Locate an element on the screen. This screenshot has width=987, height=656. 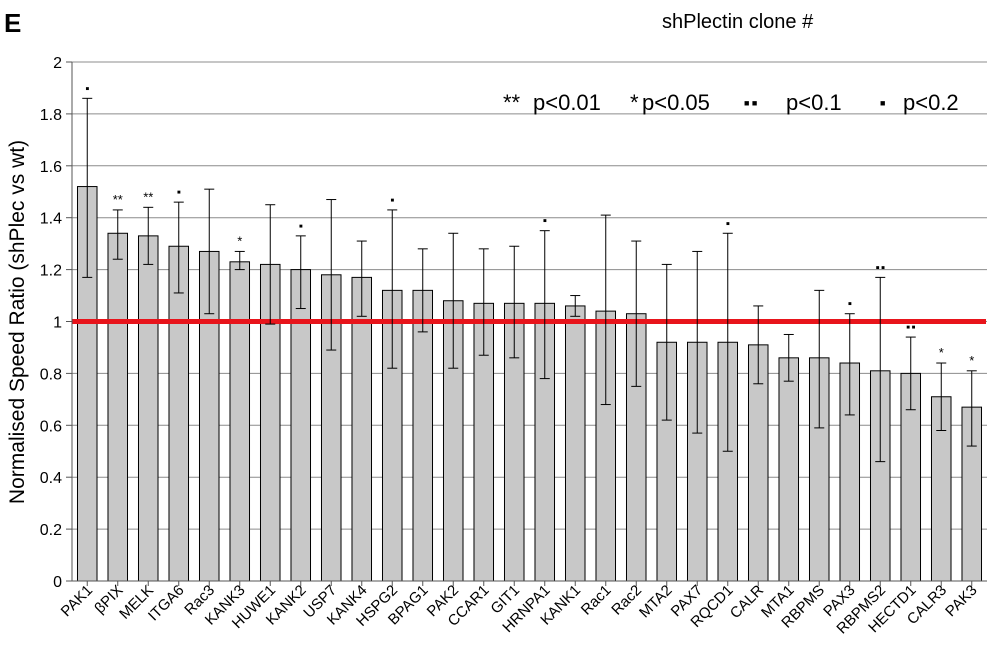
y-tick-label: 0.4 is located at coordinates (51, 478).